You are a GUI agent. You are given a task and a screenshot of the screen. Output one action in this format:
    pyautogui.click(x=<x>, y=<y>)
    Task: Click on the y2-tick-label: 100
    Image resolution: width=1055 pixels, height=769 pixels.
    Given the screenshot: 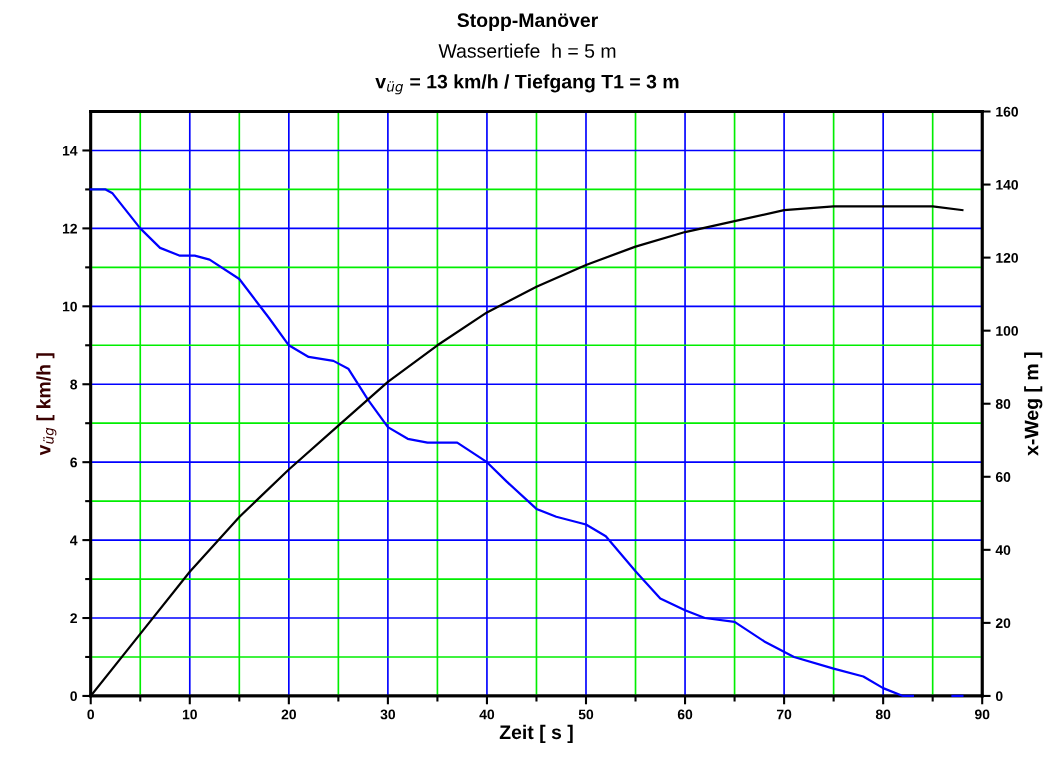 What is the action you would take?
    pyautogui.click(x=1007, y=331)
    